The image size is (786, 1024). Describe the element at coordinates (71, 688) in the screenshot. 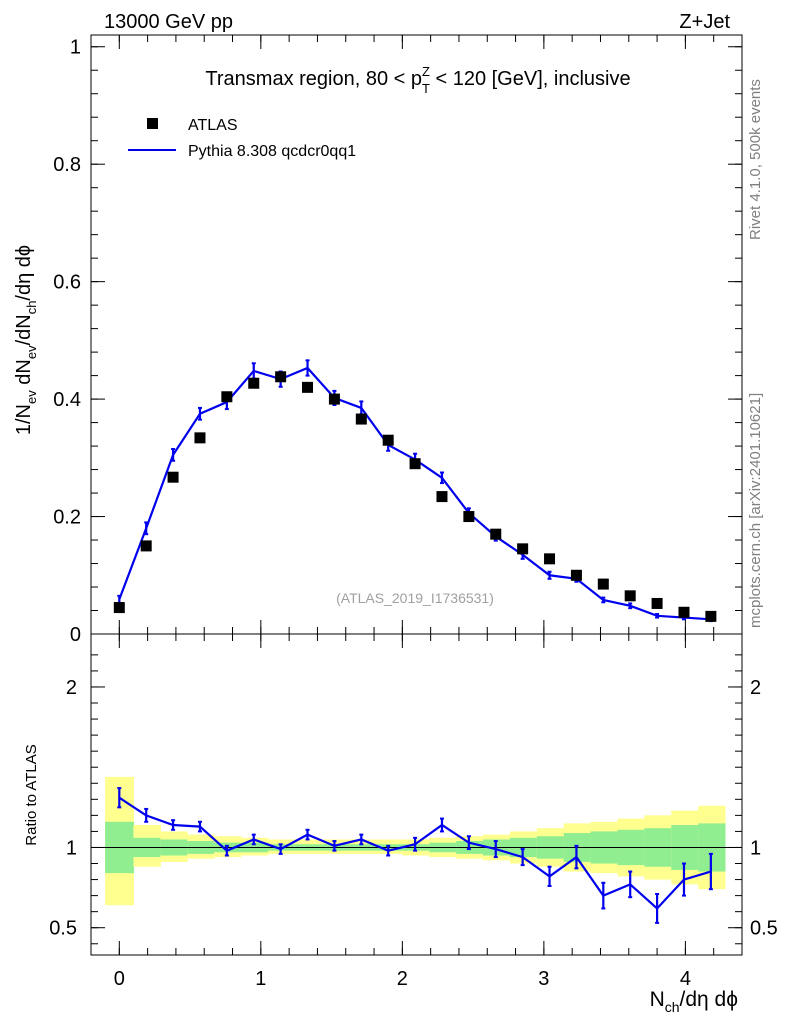

I see `ratio-y-tick-label: 2` at that location.